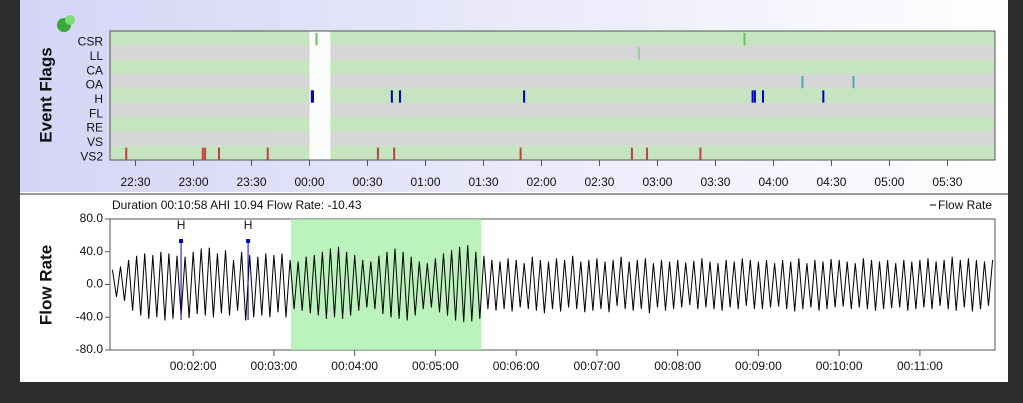  I want to click on x-tick-label: 00:03:00, so click(274, 366).